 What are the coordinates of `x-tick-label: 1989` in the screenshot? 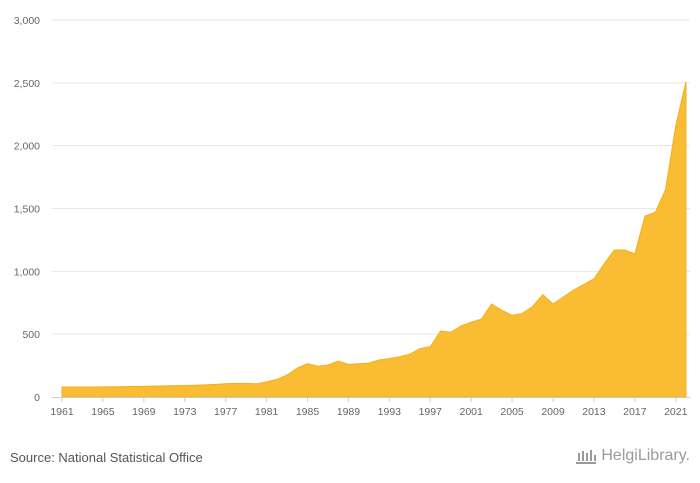 It's located at (349, 412).